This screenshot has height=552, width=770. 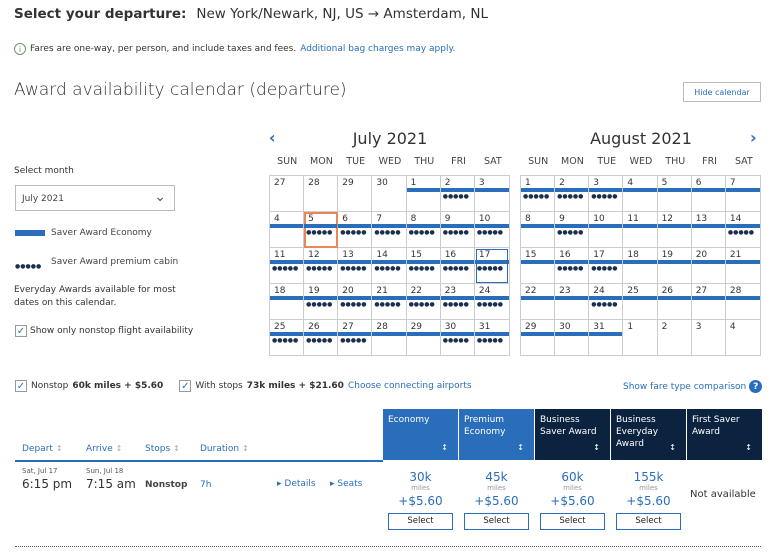 I want to click on fare-header-economy: Economy ↕, so click(x=420, y=434).